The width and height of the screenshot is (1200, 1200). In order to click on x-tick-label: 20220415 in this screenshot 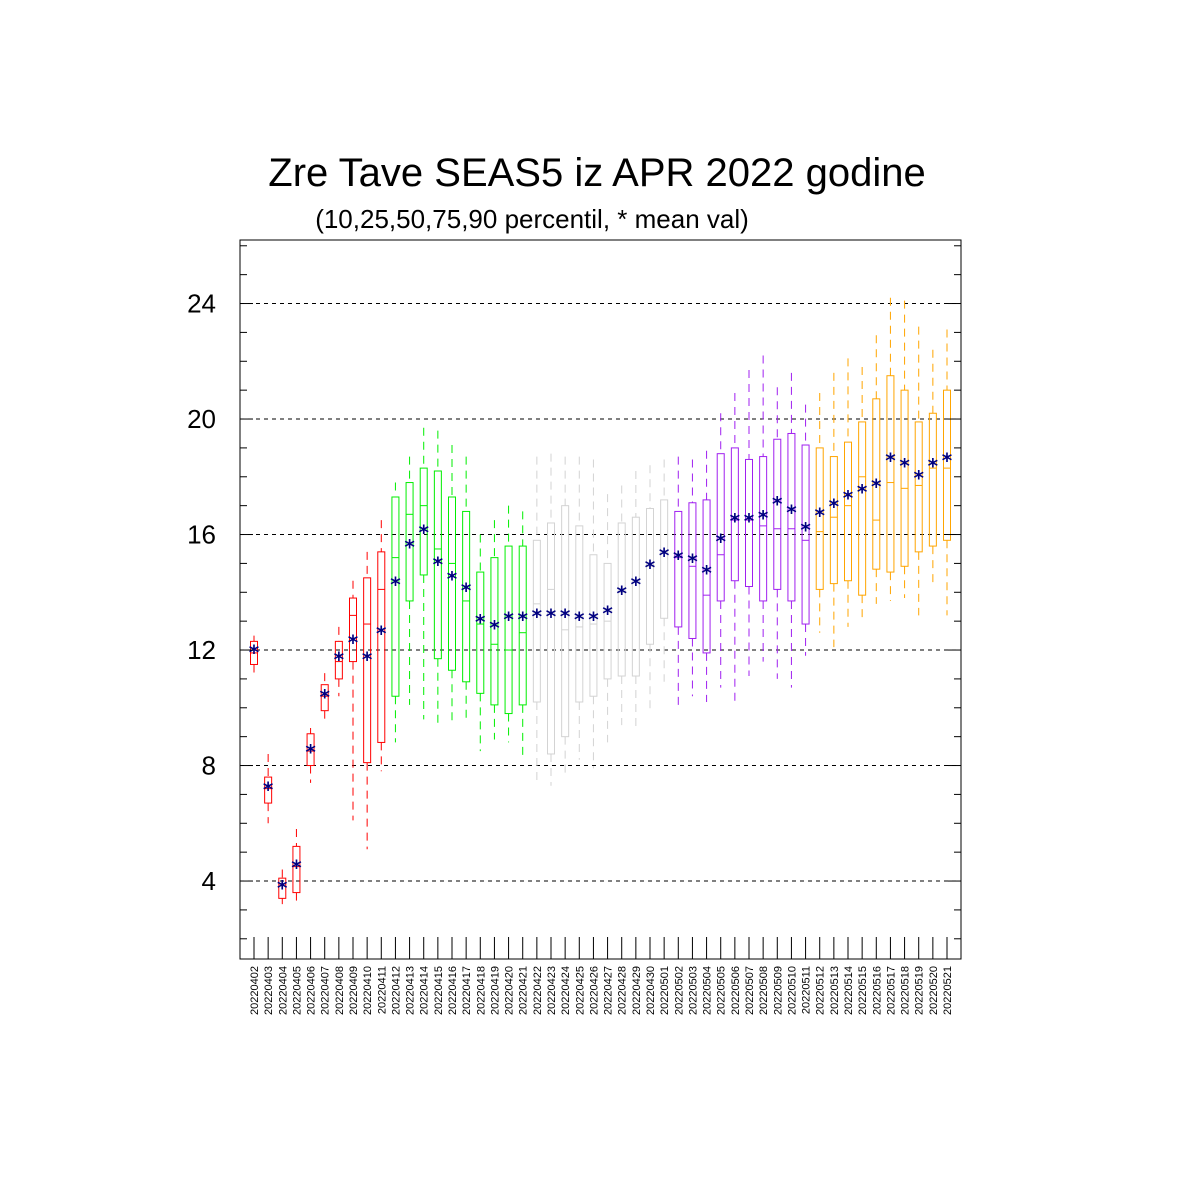, I will do `click(439, 990)`.